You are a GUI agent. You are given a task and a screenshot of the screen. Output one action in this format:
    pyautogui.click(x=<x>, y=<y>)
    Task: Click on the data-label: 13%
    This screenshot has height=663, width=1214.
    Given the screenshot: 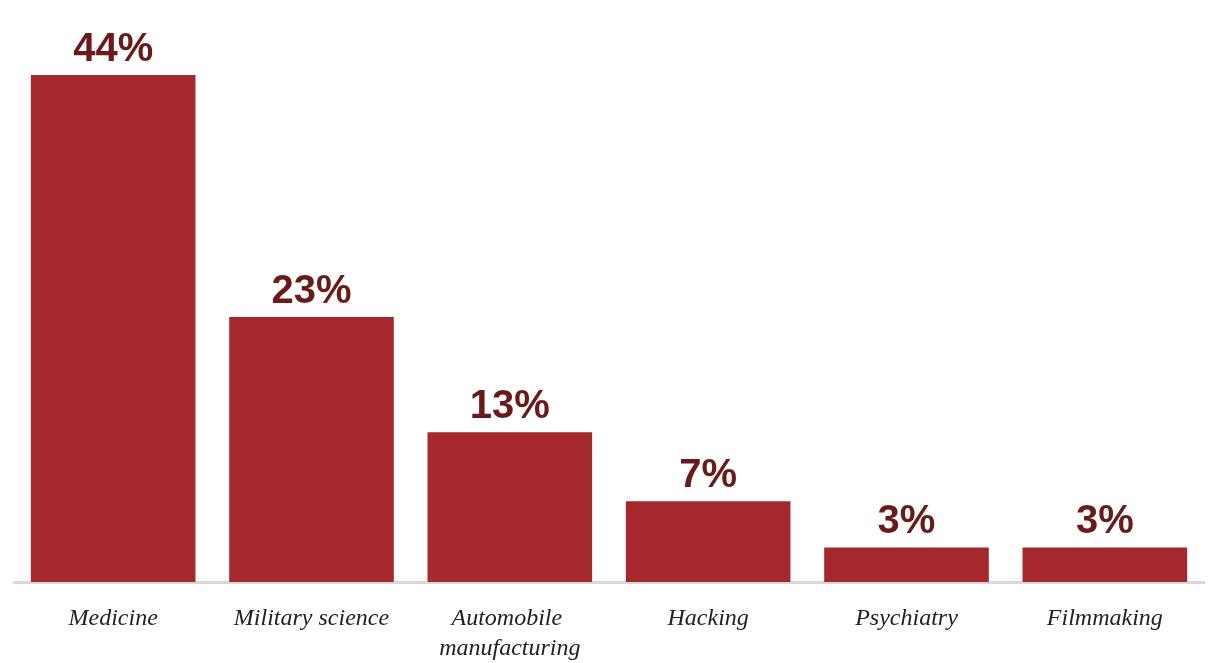 What is the action you would take?
    pyautogui.click(x=509, y=404)
    